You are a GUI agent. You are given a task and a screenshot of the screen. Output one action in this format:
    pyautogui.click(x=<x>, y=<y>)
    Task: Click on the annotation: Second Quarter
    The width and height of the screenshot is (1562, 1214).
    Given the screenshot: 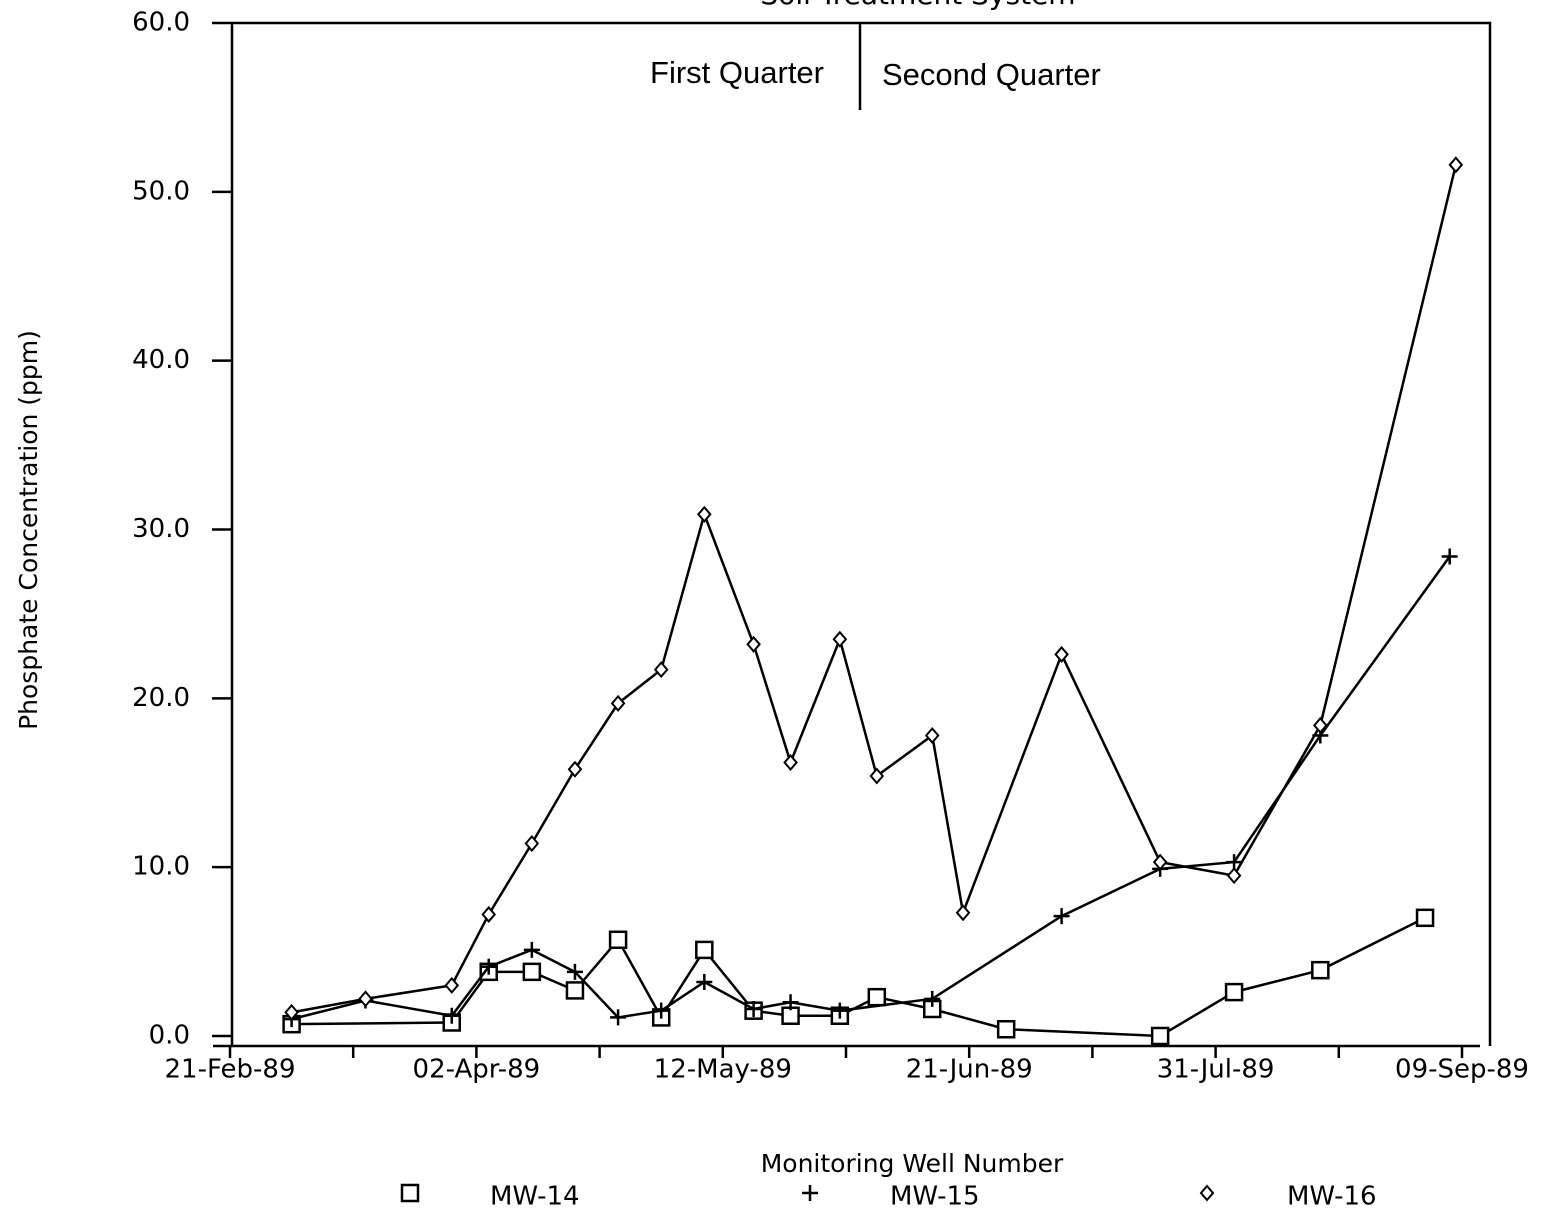 What is the action you would take?
    pyautogui.click(x=991, y=74)
    